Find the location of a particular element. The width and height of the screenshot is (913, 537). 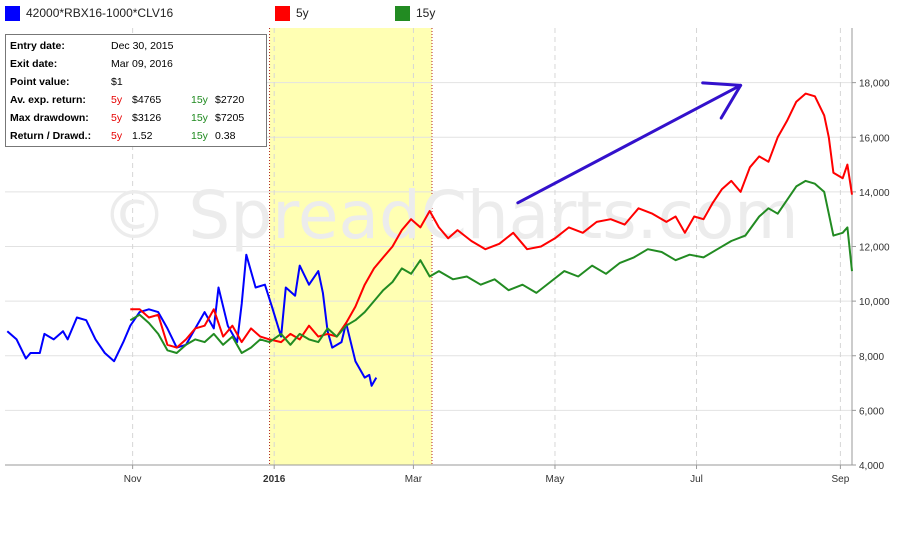

x-tick-label: Nov is located at coordinates (133, 479).